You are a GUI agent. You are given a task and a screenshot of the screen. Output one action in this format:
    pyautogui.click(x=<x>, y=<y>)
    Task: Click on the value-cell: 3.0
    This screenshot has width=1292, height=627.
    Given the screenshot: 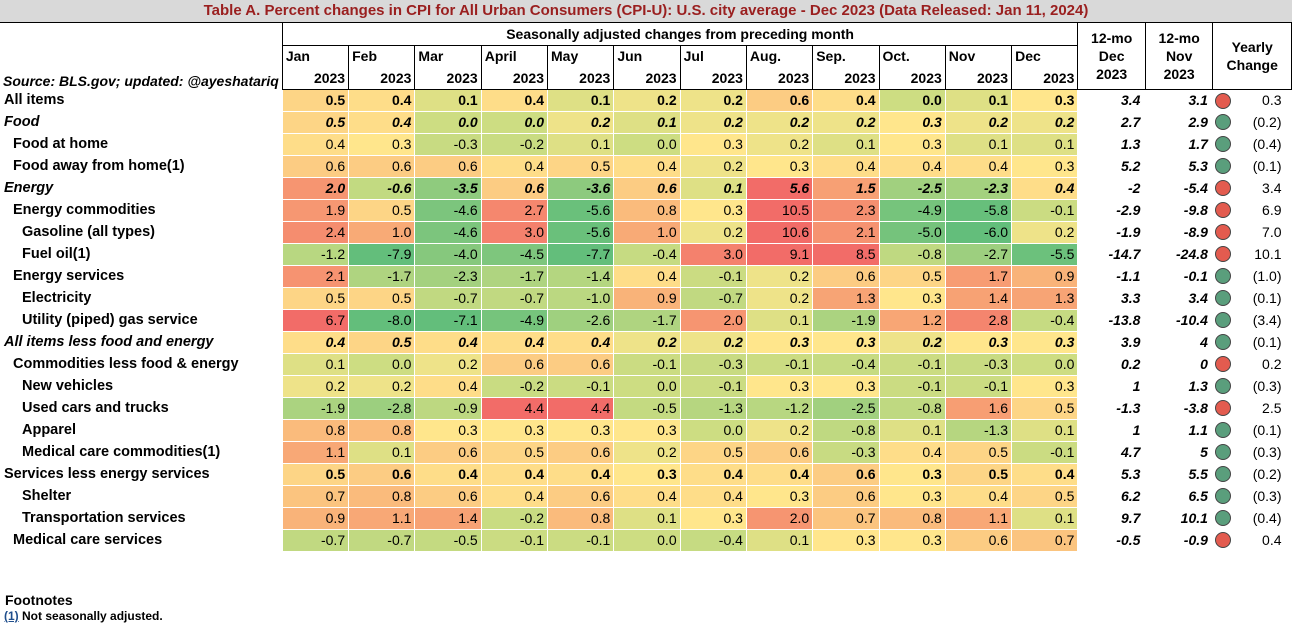 What is the action you would take?
    pyautogui.click(x=514, y=232)
    